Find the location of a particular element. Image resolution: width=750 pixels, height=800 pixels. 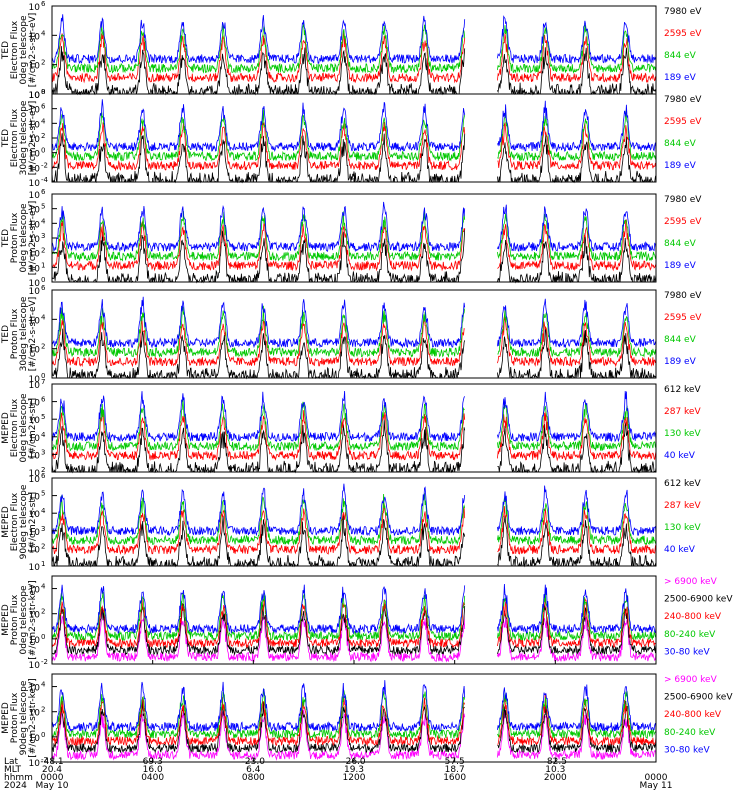

legend-entry: > 6900 keV is located at coordinates (691, 582).